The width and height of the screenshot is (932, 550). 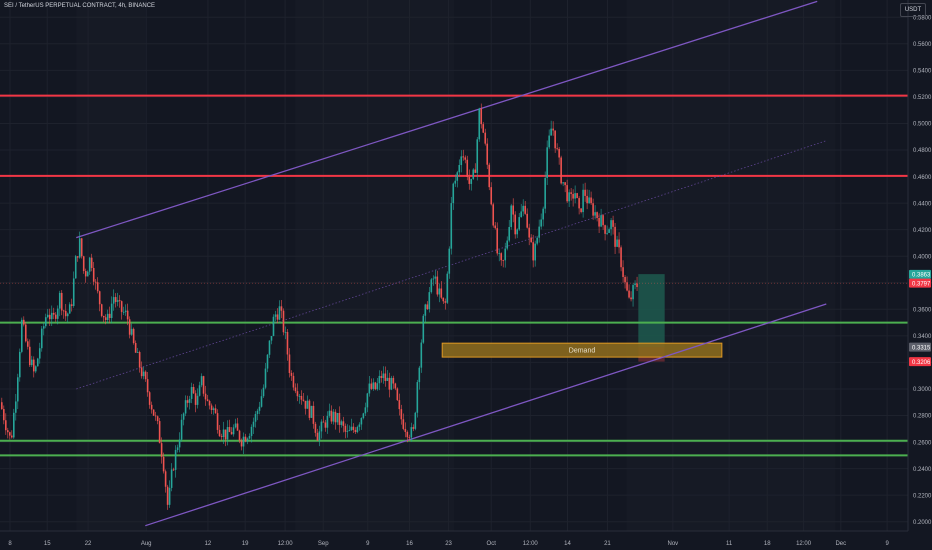 I want to click on x-tick-label: 23, so click(x=448, y=544).